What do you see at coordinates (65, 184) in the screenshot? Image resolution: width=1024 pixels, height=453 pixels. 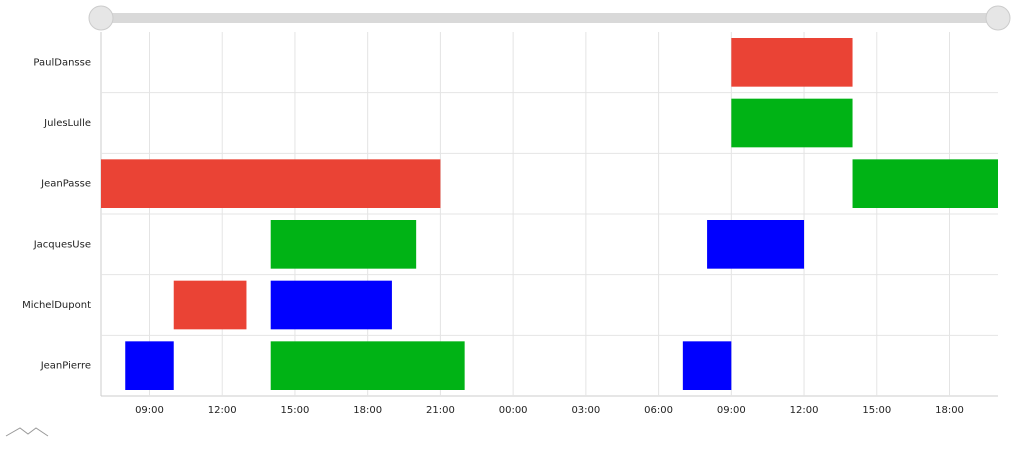 I see `y-tick-label: JeanPasse` at bounding box center [65, 184].